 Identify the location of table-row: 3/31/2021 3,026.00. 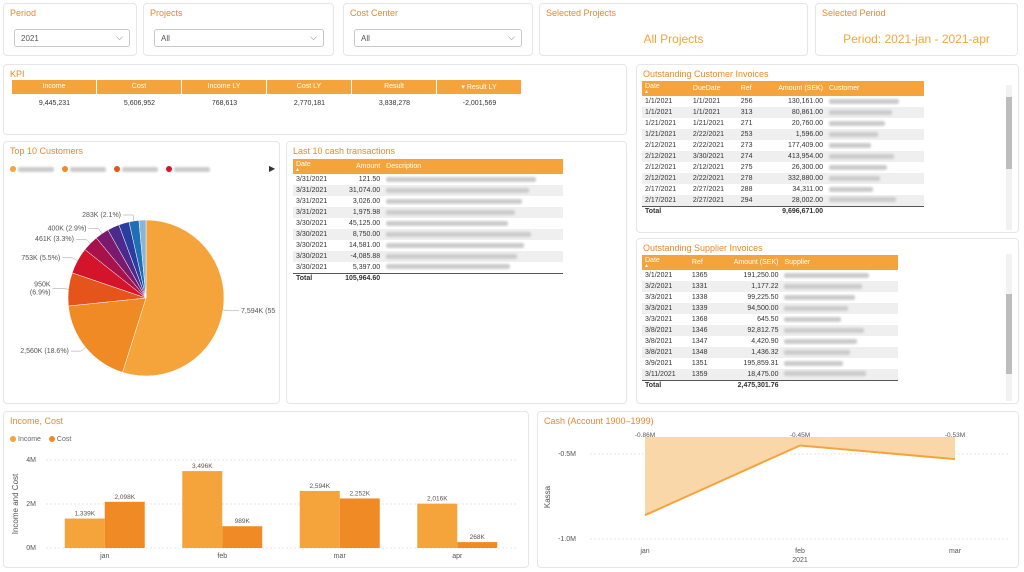
(428, 201).